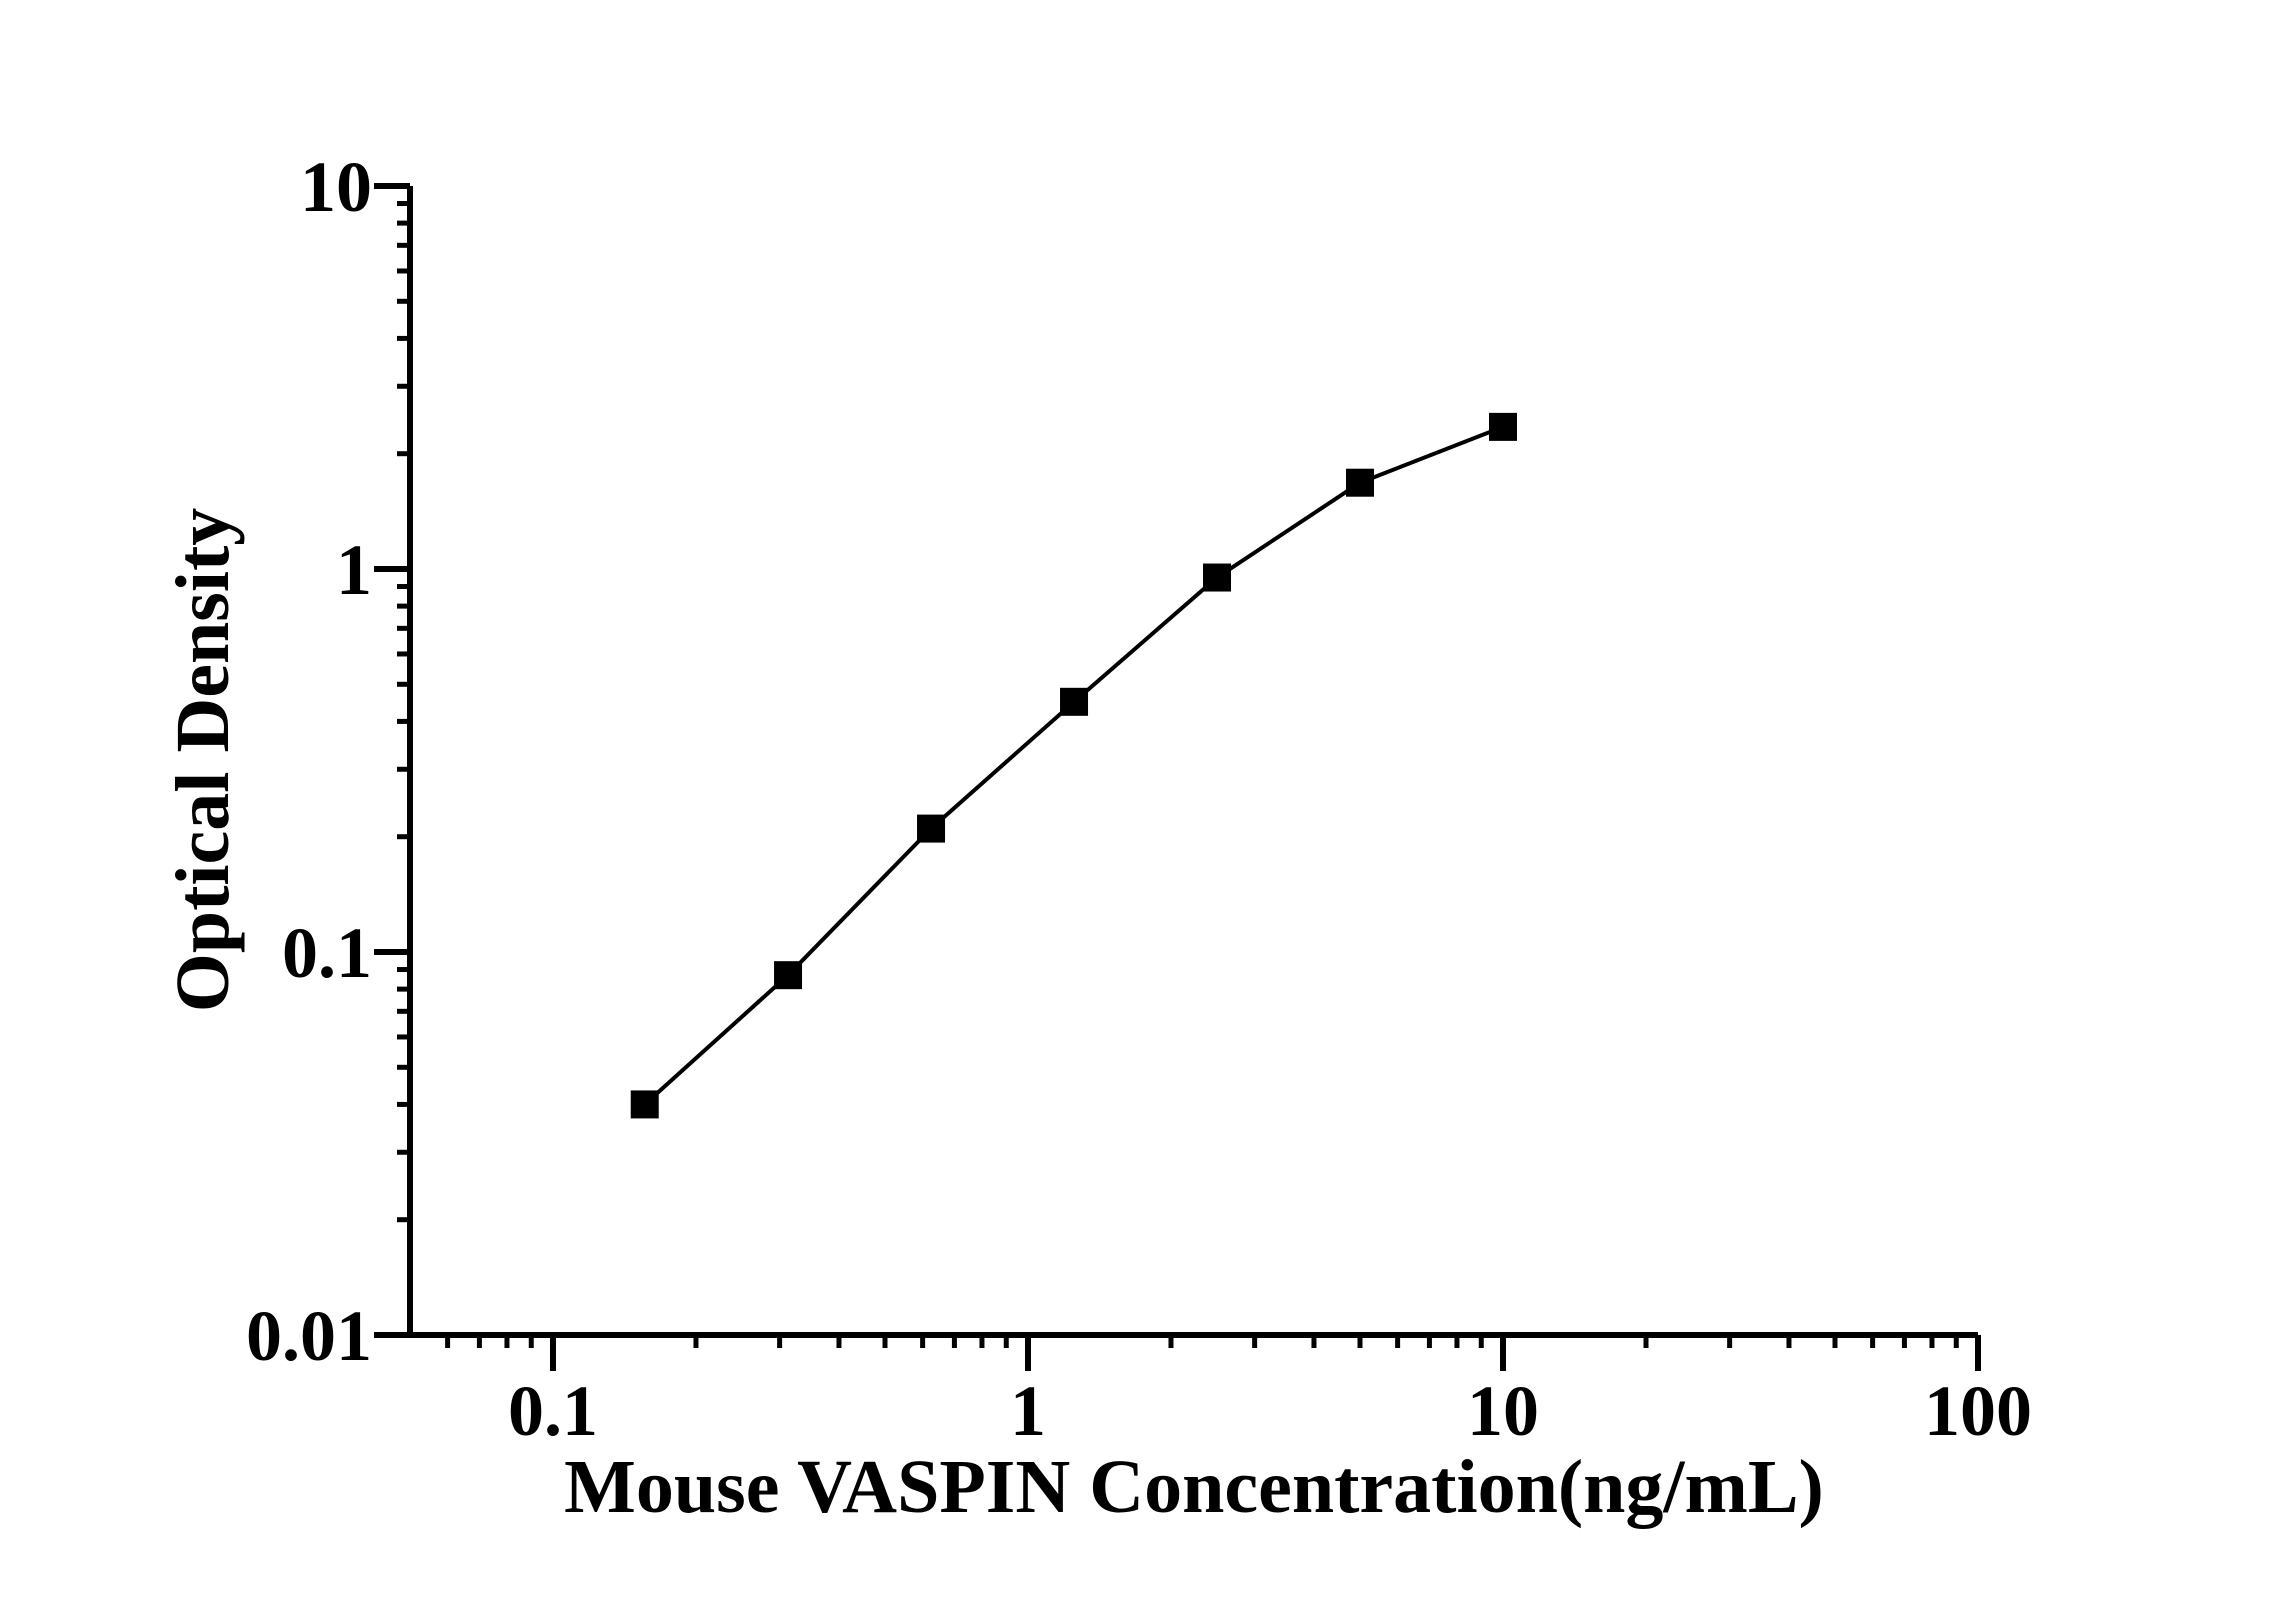 The height and width of the screenshot is (1604, 2296). What do you see at coordinates (1978, 1411) in the screenshot?
I see `x-tick-label: 100` at bounding box center [1978, 1411].